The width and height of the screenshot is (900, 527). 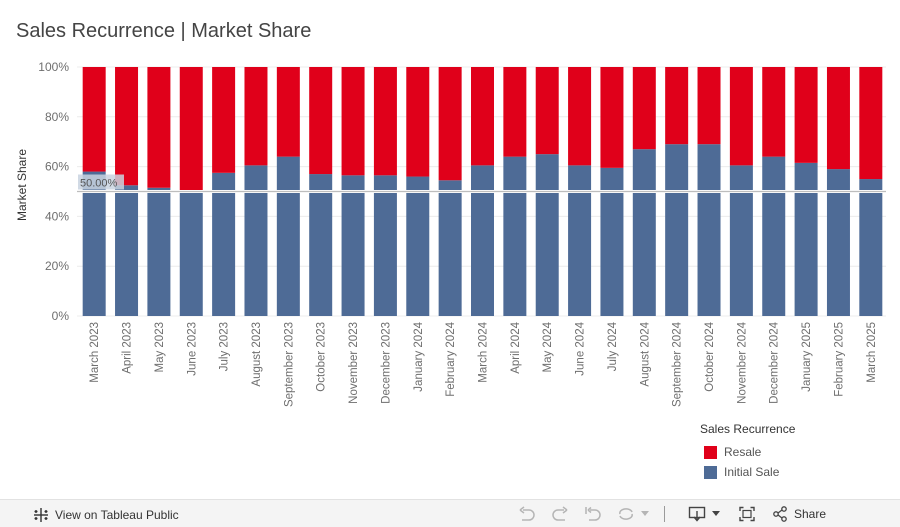 What do you see at coordinates (810, 514) in the screenshot?
I see `share-label: Share` at bounding box center [810, 514].